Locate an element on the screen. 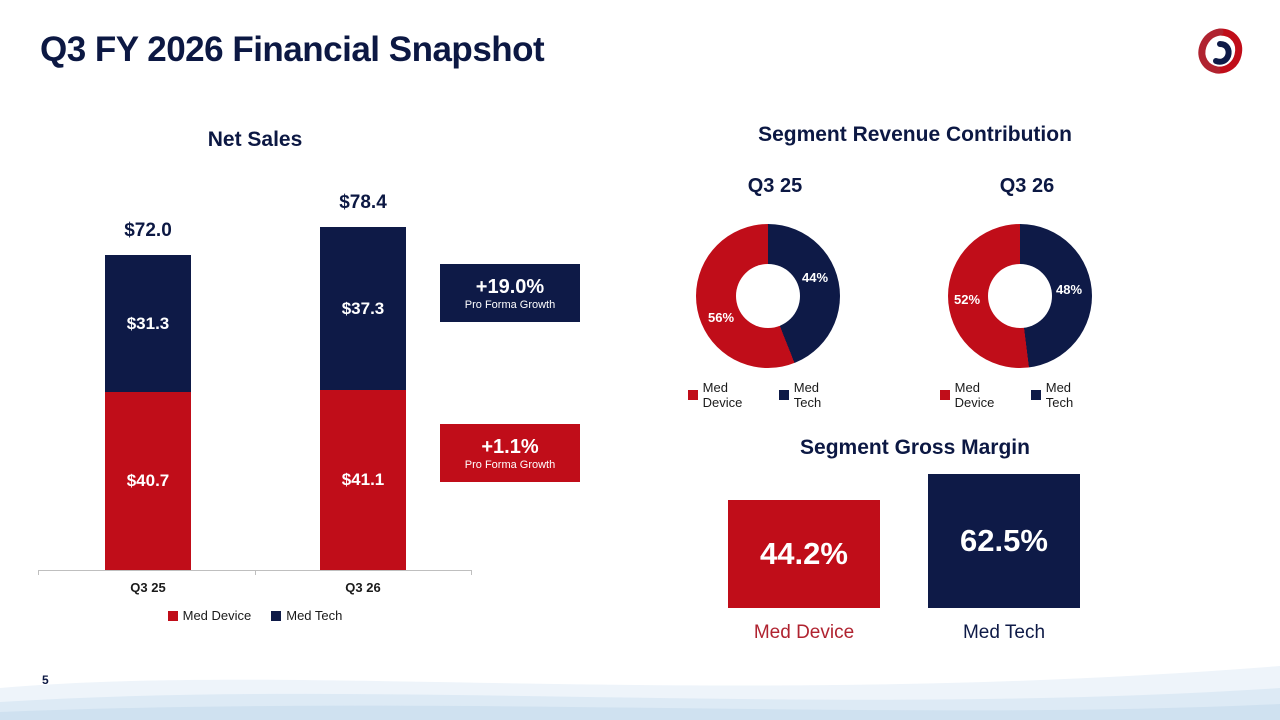 This screenshot has width=1280, height=720. callout-med-tech-growth: +19.0% Pro Forma Growth is located at coordinates (510, 293).